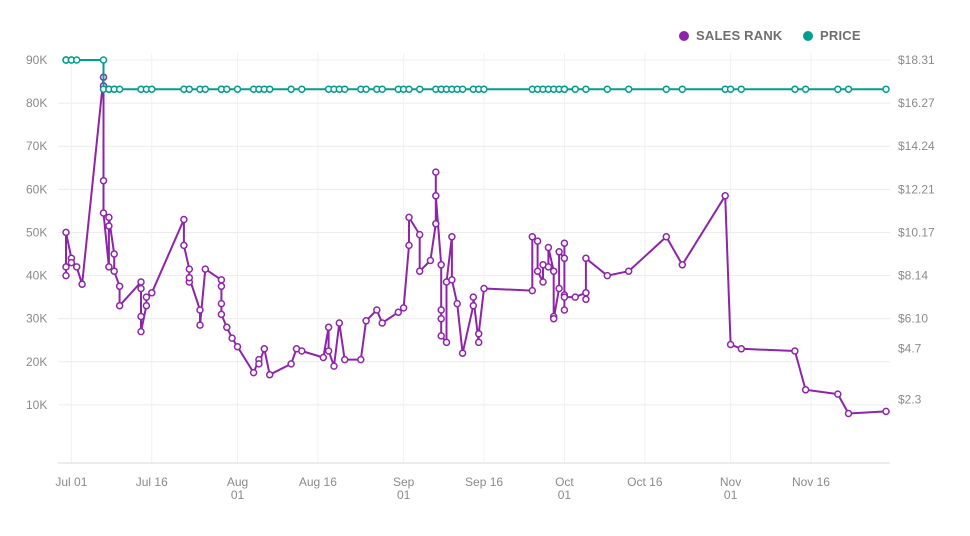 This screenshot has width=970, height=536. I want to click on legend-item-sales-rank: SALES RANK, so click(731, 35).